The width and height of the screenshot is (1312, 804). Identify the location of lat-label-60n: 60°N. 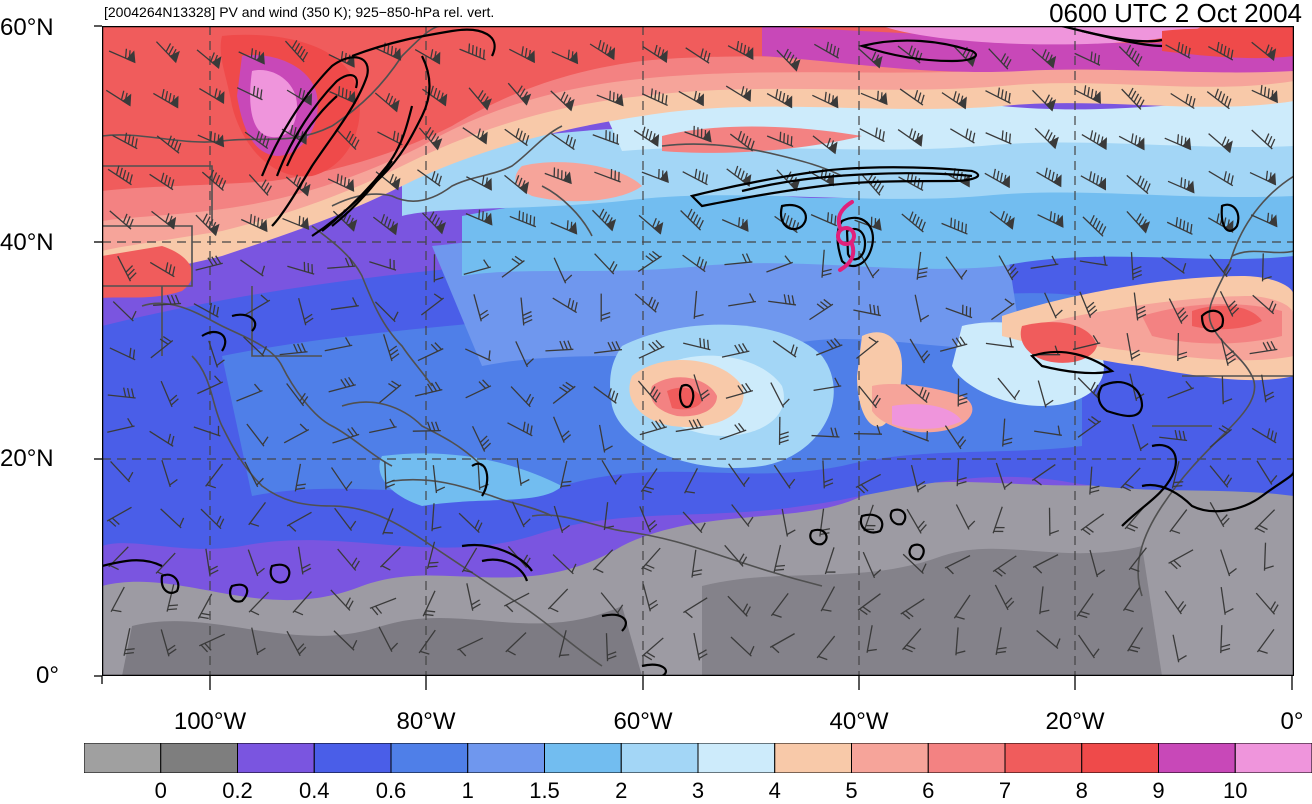
(27, 27).